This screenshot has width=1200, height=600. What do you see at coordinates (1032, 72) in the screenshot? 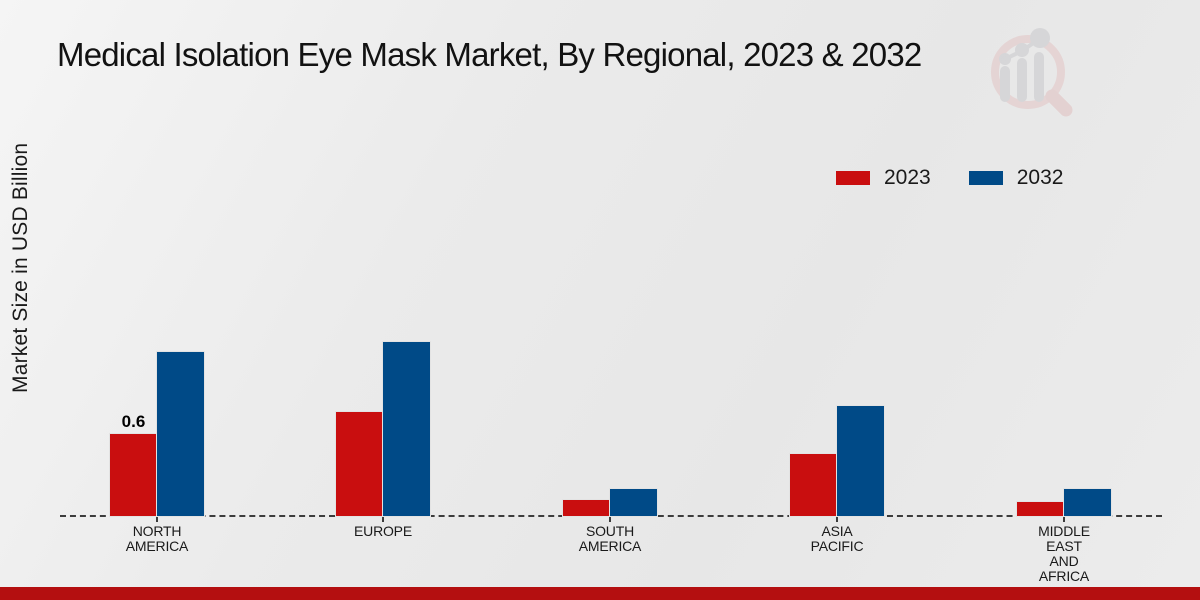
I see `market-research-future-logo-icon` at bounding box center [1032, 72].